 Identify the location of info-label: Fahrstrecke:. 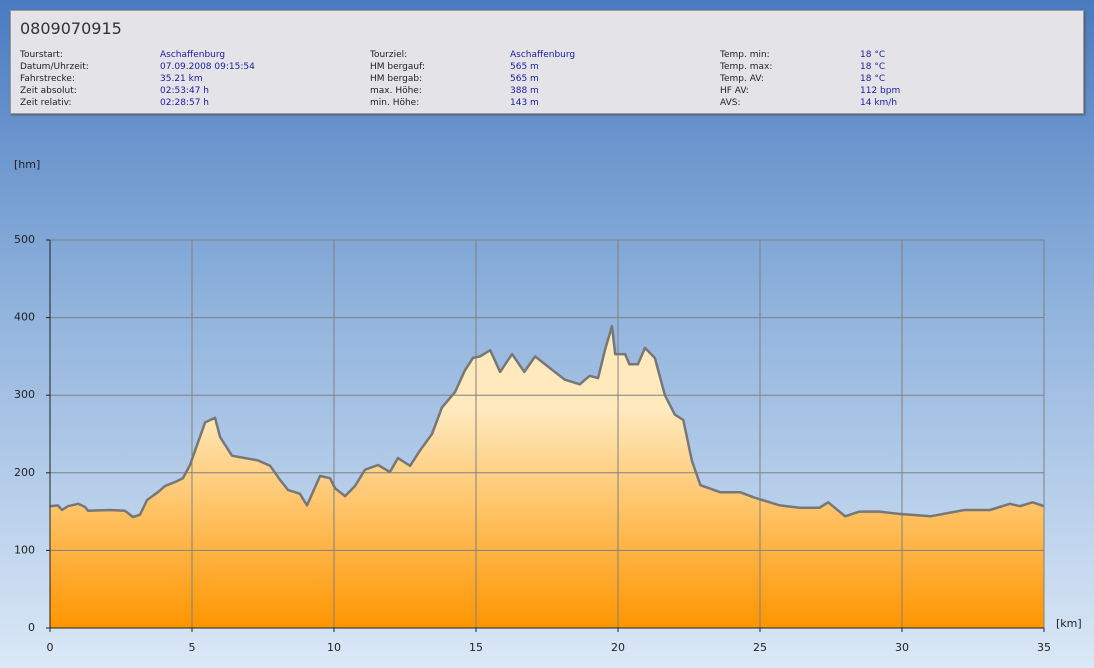
(47, 79).